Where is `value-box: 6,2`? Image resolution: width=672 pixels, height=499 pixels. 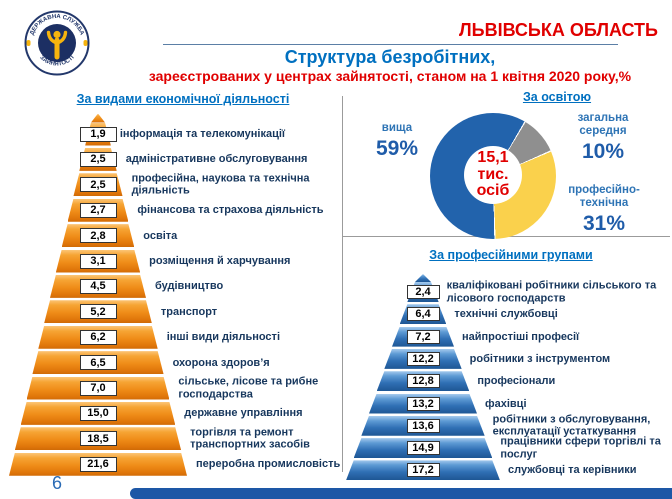
value-box: 6,2 is located at coordinates (98, 337).